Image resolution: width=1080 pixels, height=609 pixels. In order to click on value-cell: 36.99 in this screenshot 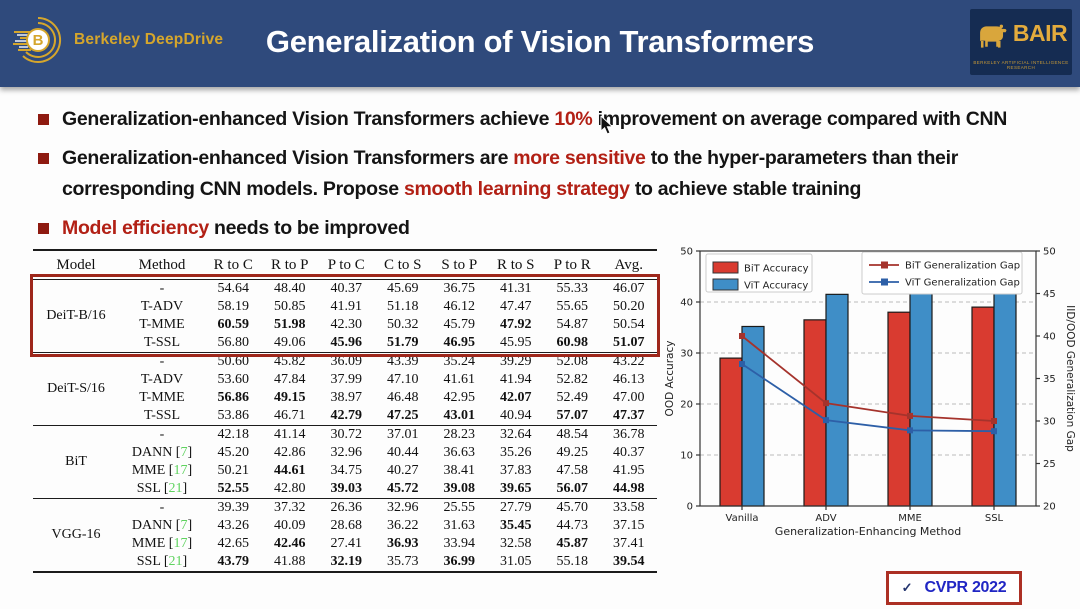, I will do `click(459, 561)`.